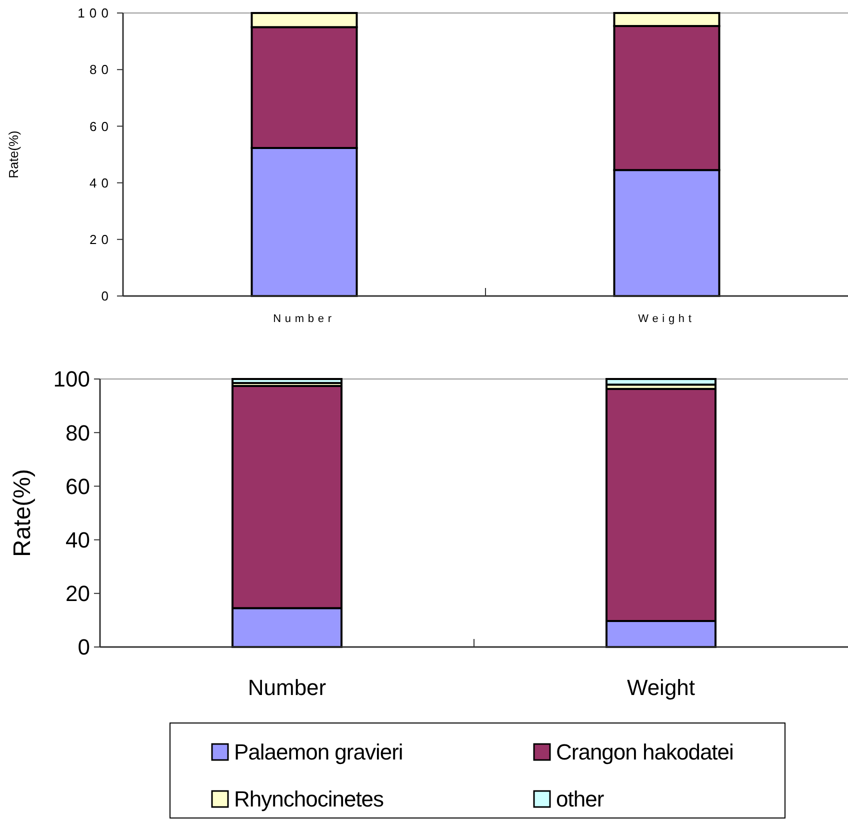  I want to click on legend-label: other, so click(580, 799).